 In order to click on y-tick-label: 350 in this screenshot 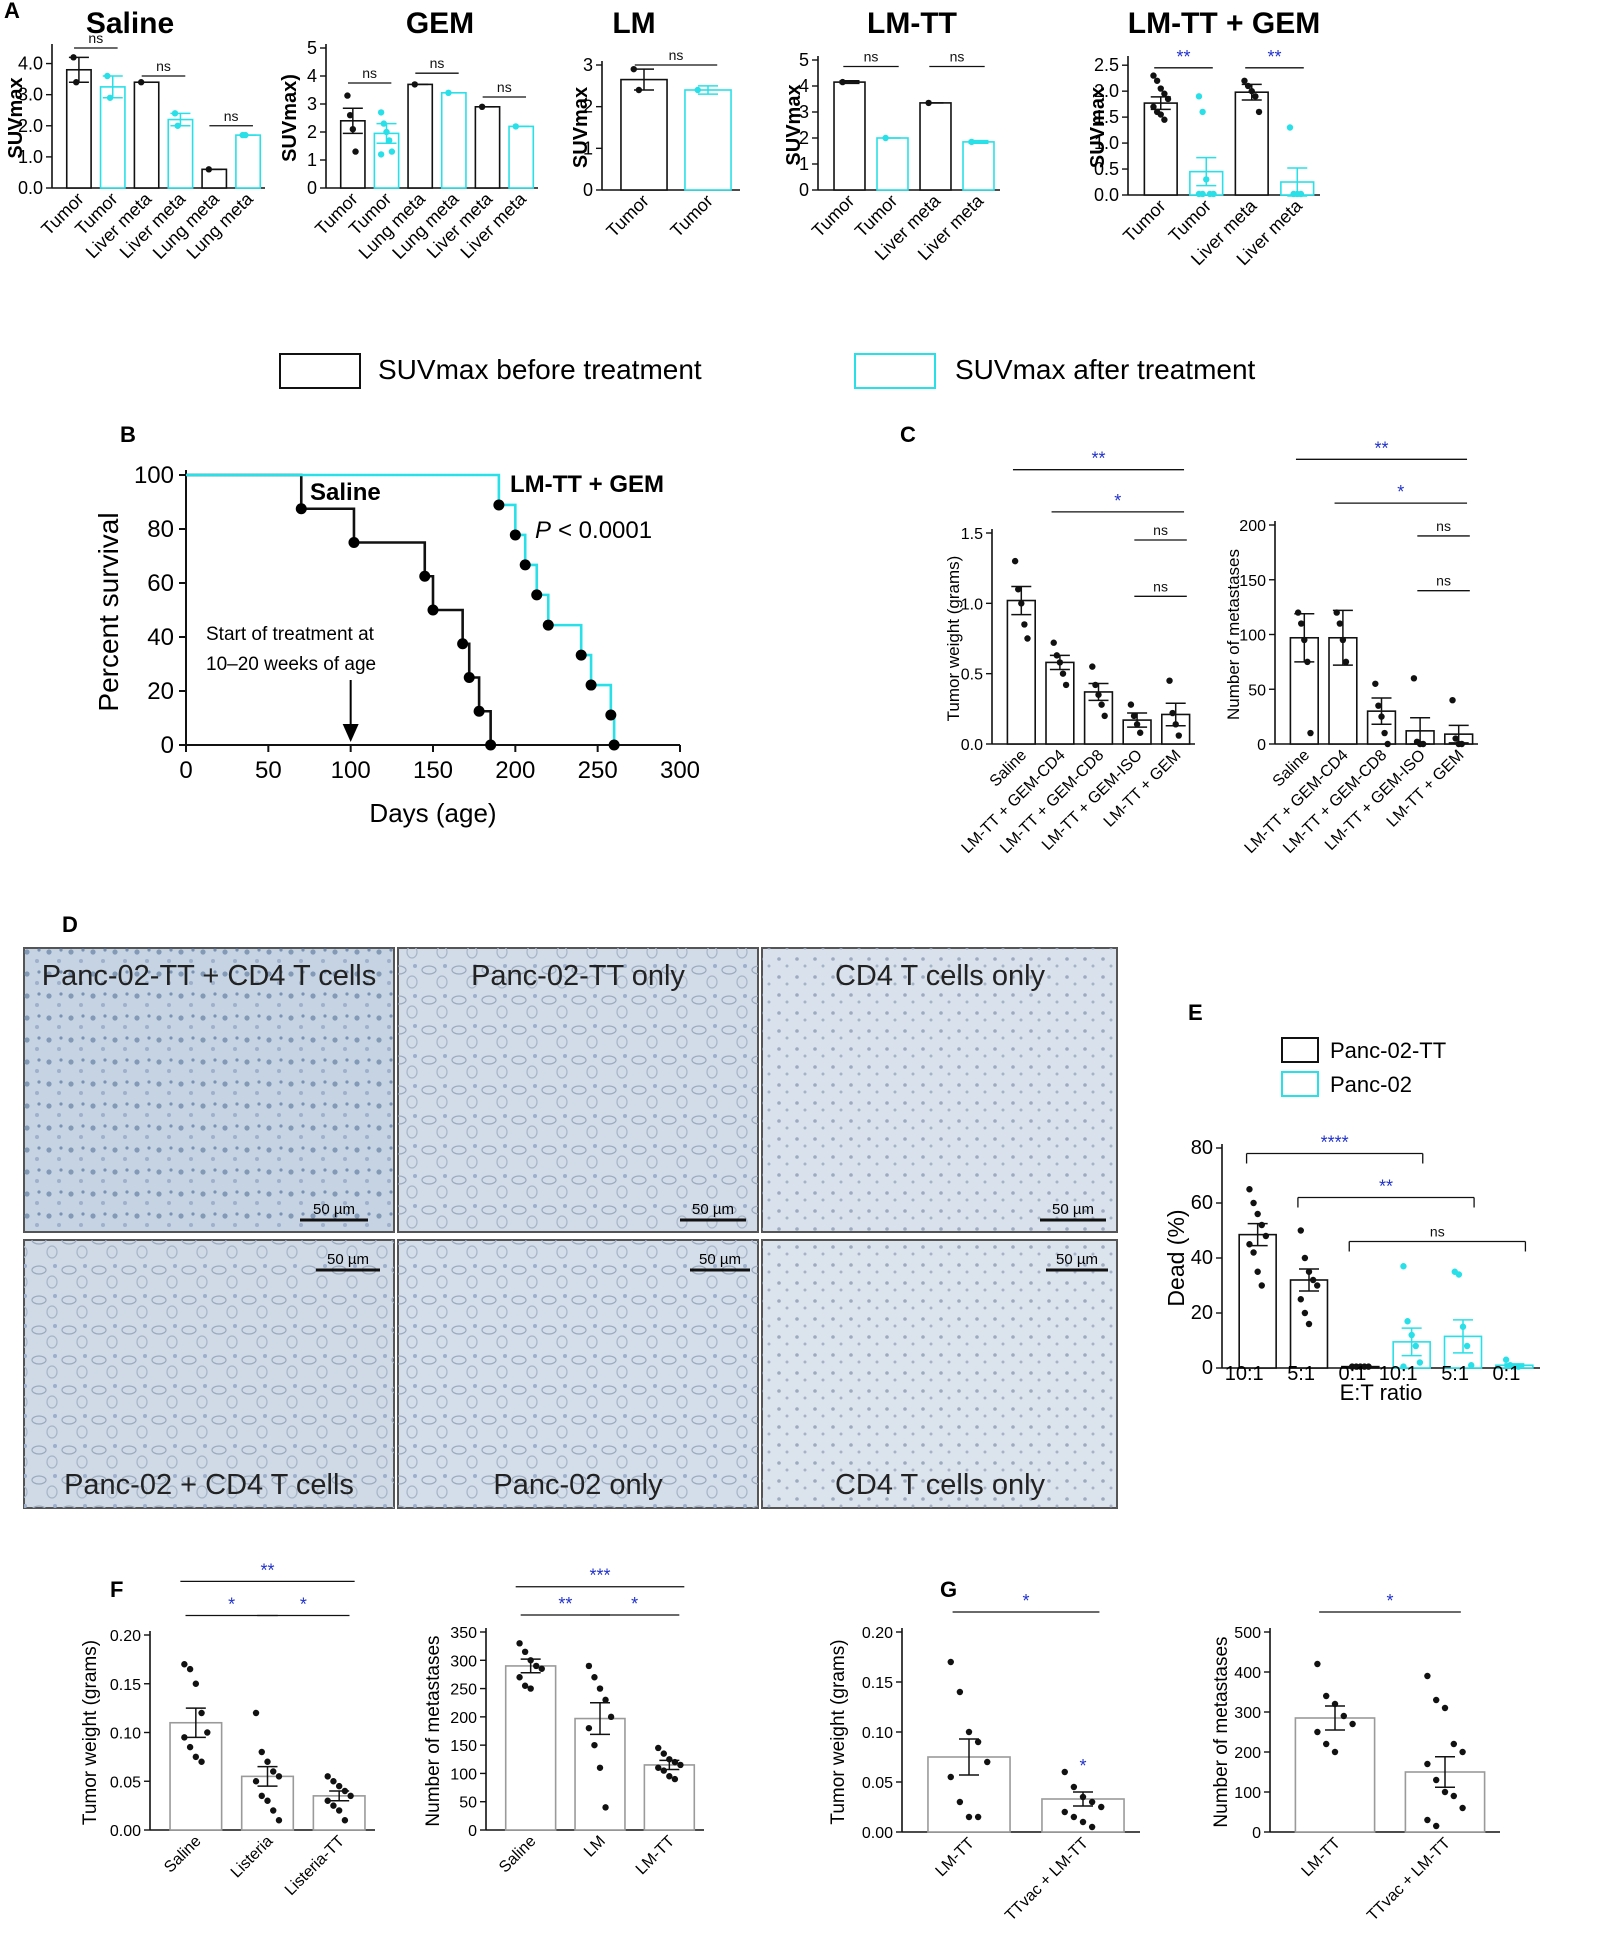, I will do `click(463, 1633)`.